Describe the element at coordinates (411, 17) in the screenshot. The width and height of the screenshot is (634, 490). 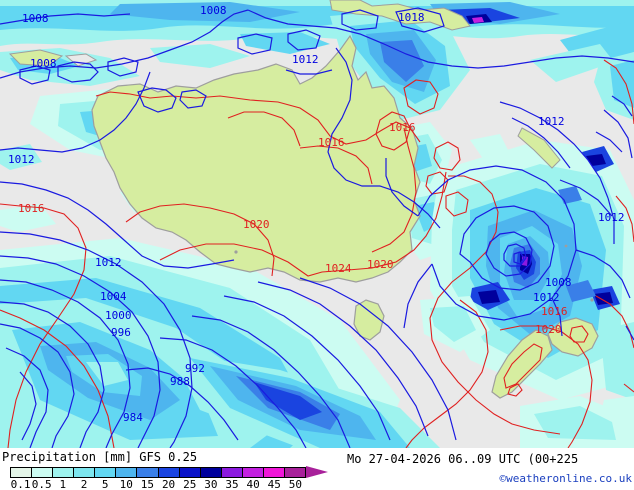
I see `isobar-label: 1018` at that location.